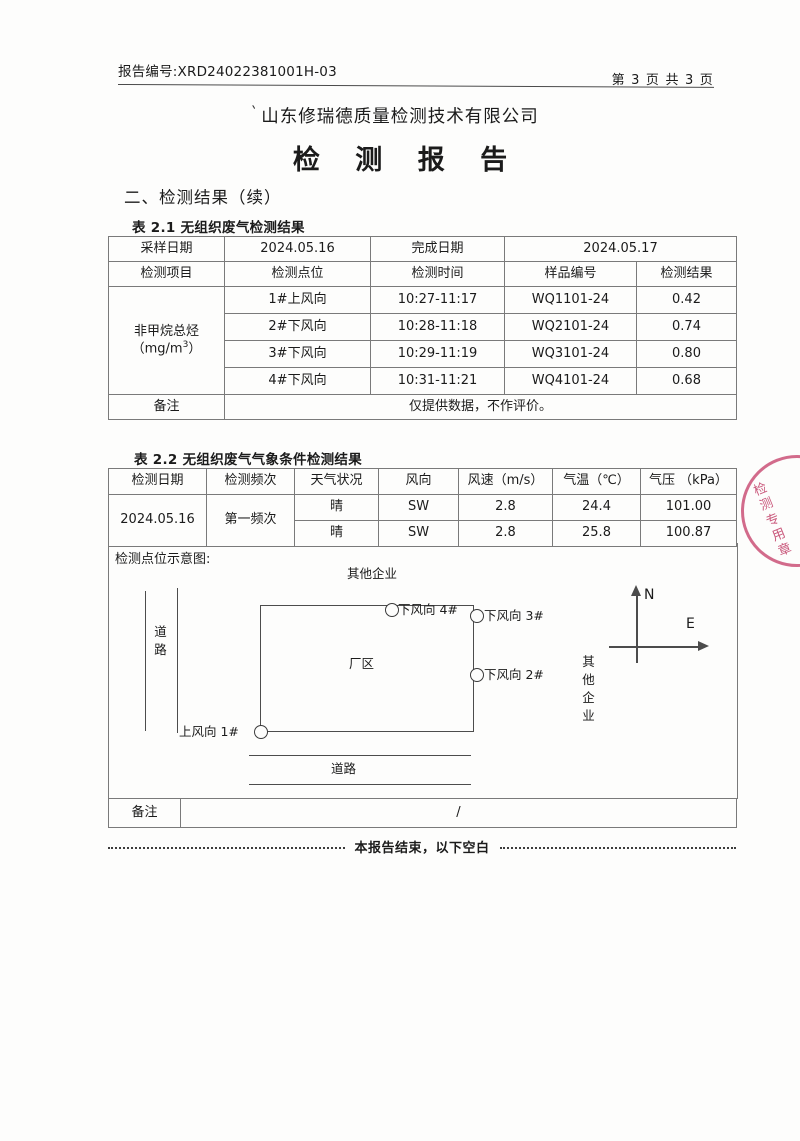 This screenshot has width=800, height=1141. What do you see at coordinates (297, 354) in the screenshot?
I see `point-value: 3#下风向` at bounding box center [297, 354].